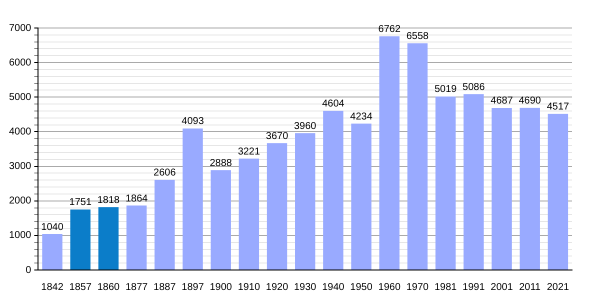  What do you see at coordinates (249, 152) in the screenshot?
I see `data-label: 3221` at bounding box center [249, 152].